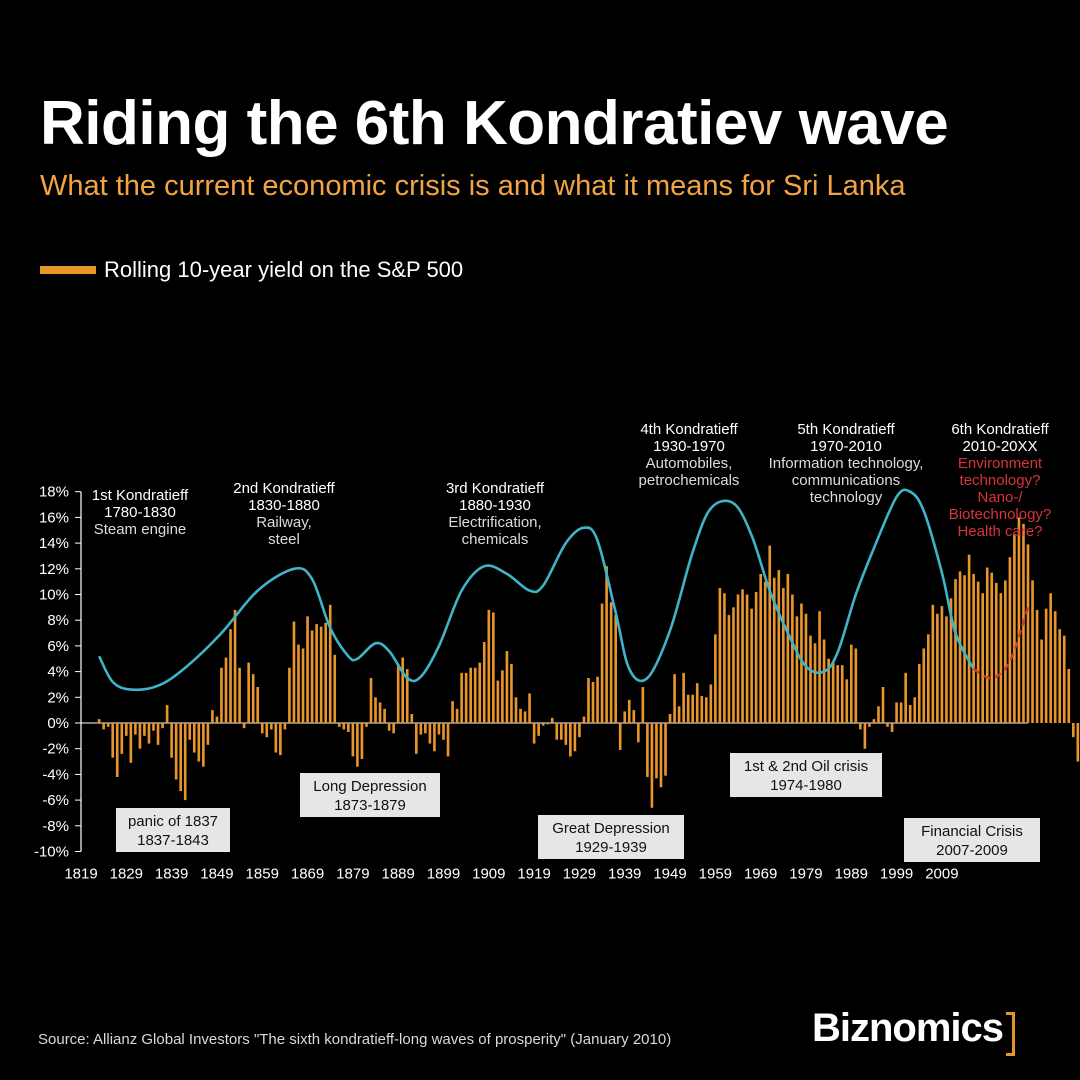  What do you see at coordinates (846, 497) in the screenshot?
I see `wave-label-k5: technology` at bounding box center [846, 497].